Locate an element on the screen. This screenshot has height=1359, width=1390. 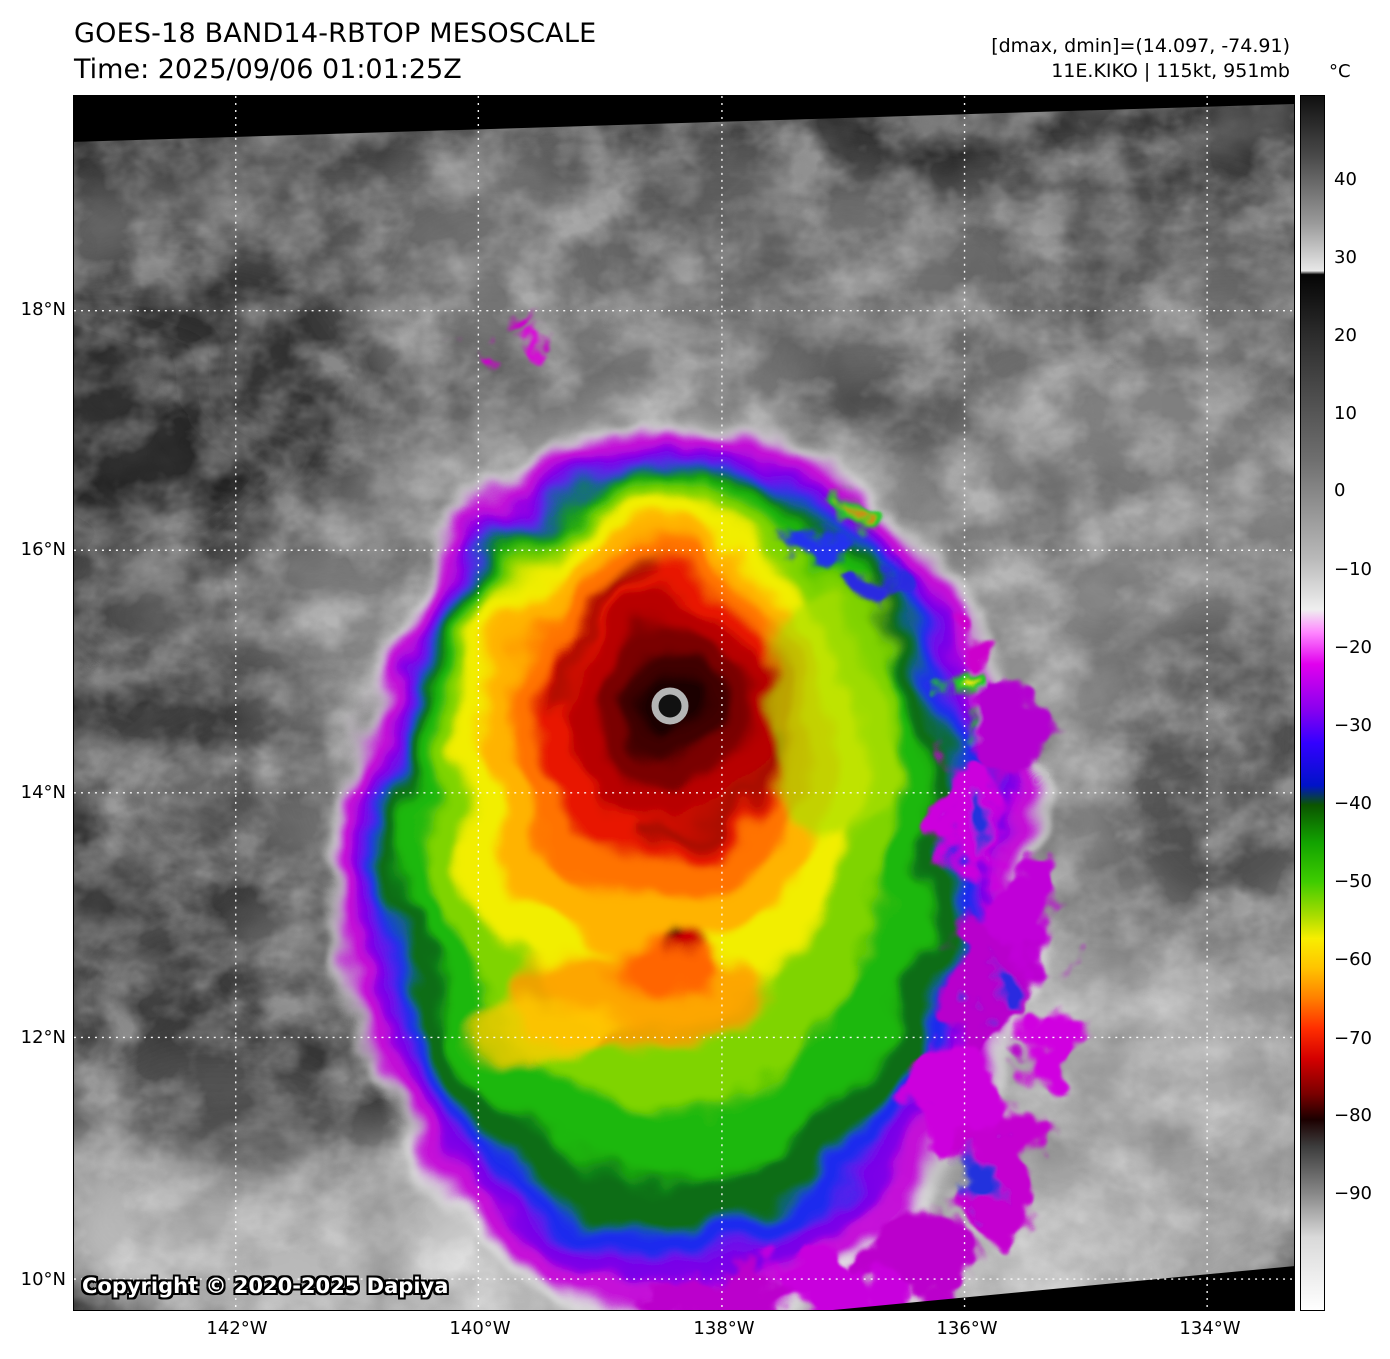
colorbar-tick-m70: −70 is located at coordinates (1353, 1038).